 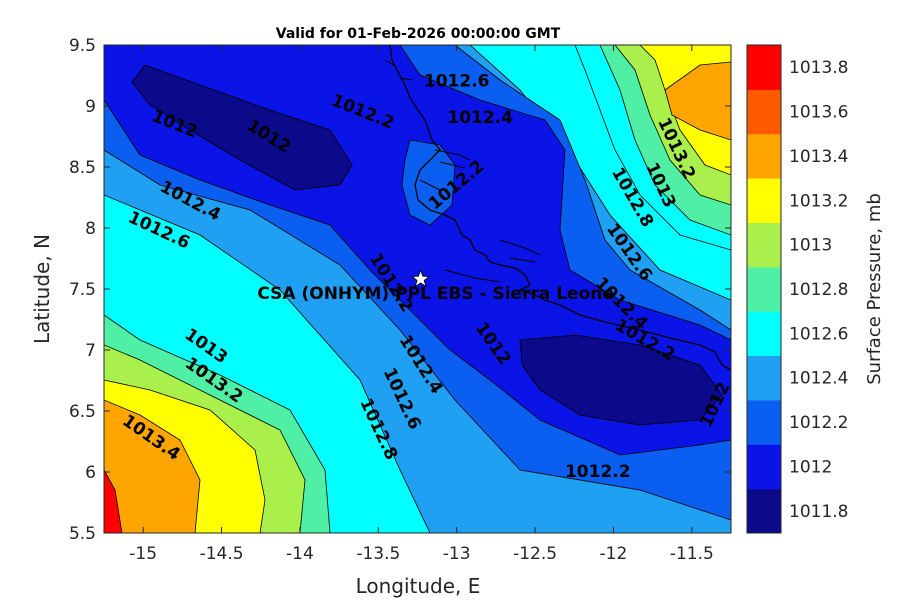 What do you see at coordinates (874, 289) in the screenshot?
I see `colorbar-label: Surface Pressure, mb` at bounding box center [874, 289].